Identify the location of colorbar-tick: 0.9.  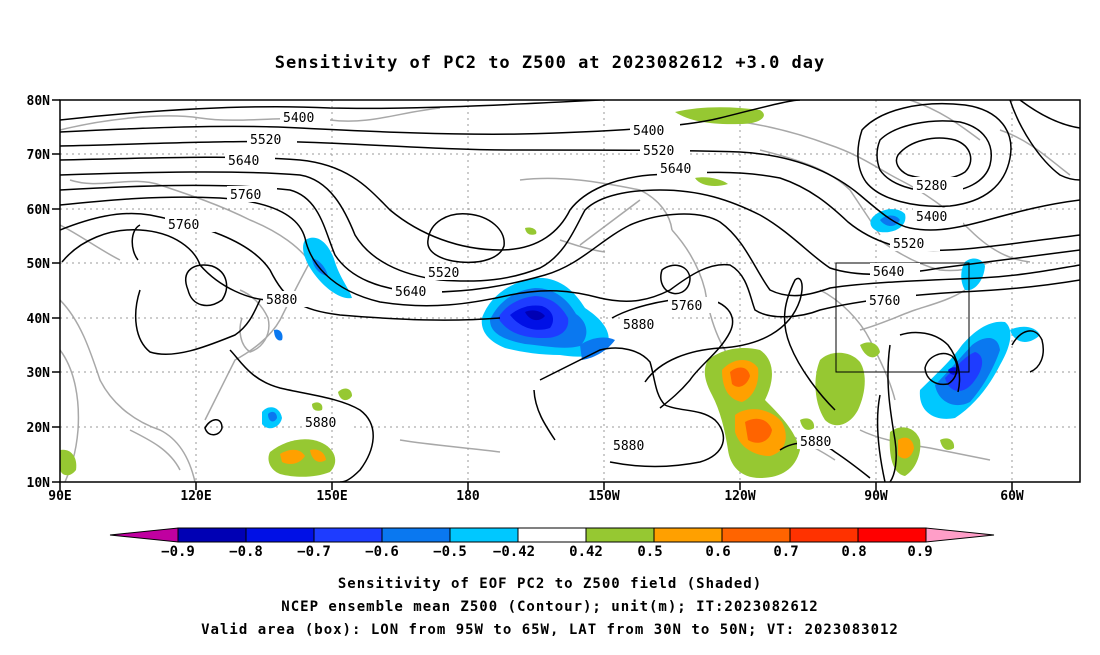
(919, 552).